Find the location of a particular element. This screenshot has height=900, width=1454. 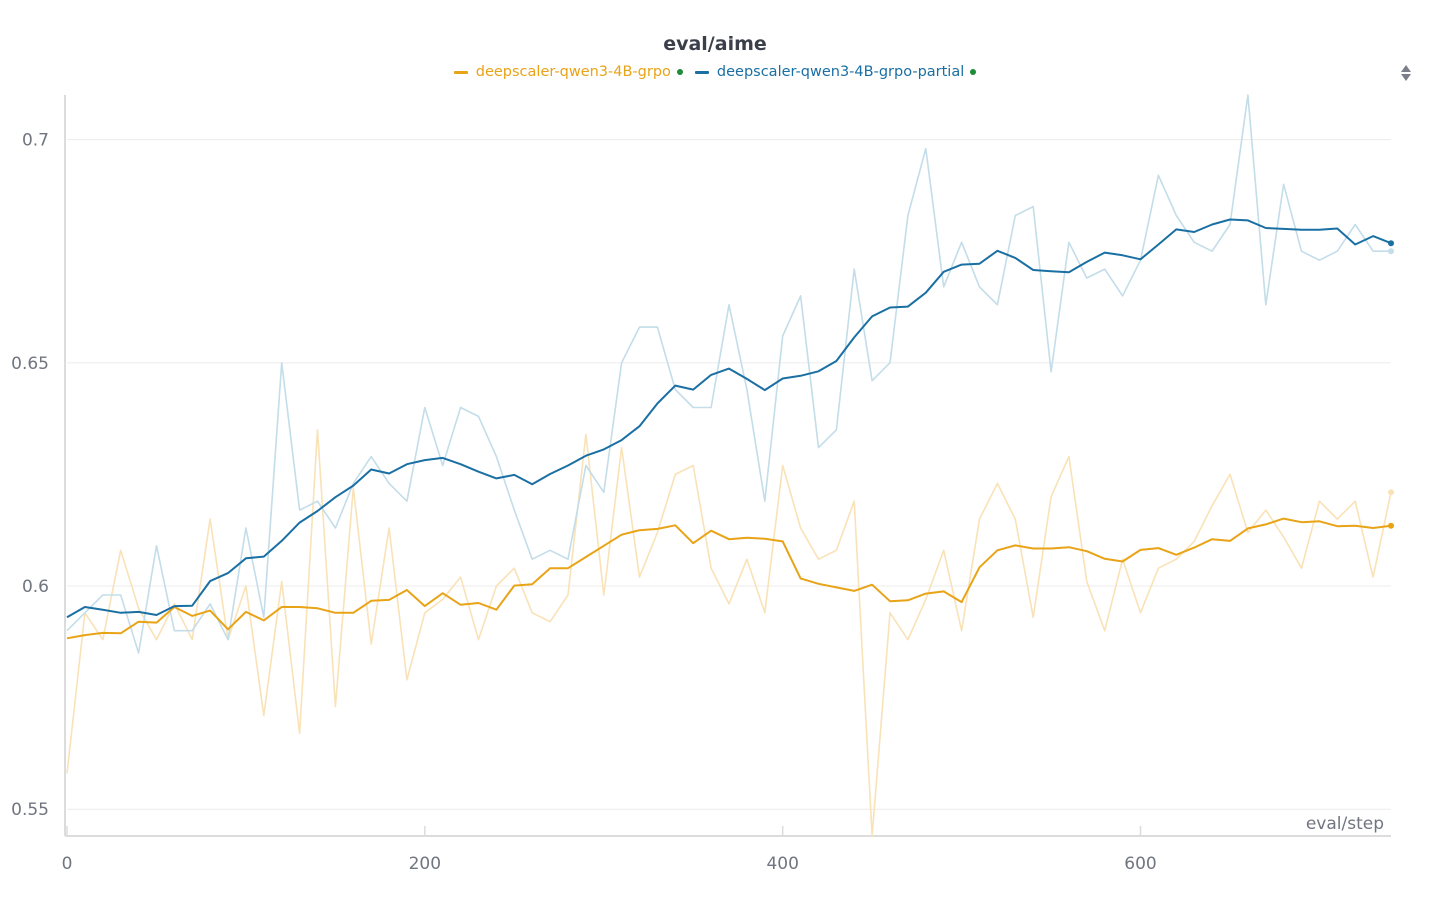

x-tick-label: 600 is located at coordinates (1140, 864).